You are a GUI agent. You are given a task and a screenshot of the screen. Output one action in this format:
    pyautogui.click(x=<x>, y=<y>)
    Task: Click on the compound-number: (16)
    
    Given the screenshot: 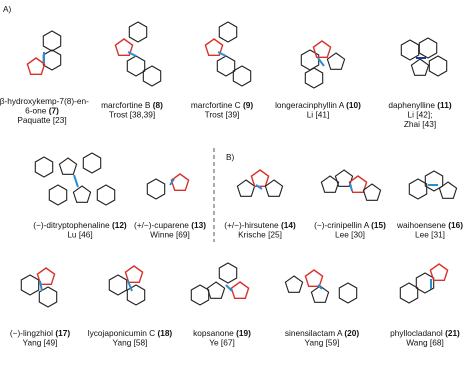 What is the action you would take?
    pyautogui.click(x=455, y=225)
    